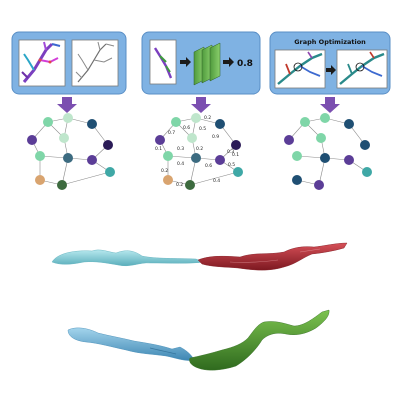 The width and height of the screenshot is (400, 400). I want to click on green-segment, so click(259, 340).